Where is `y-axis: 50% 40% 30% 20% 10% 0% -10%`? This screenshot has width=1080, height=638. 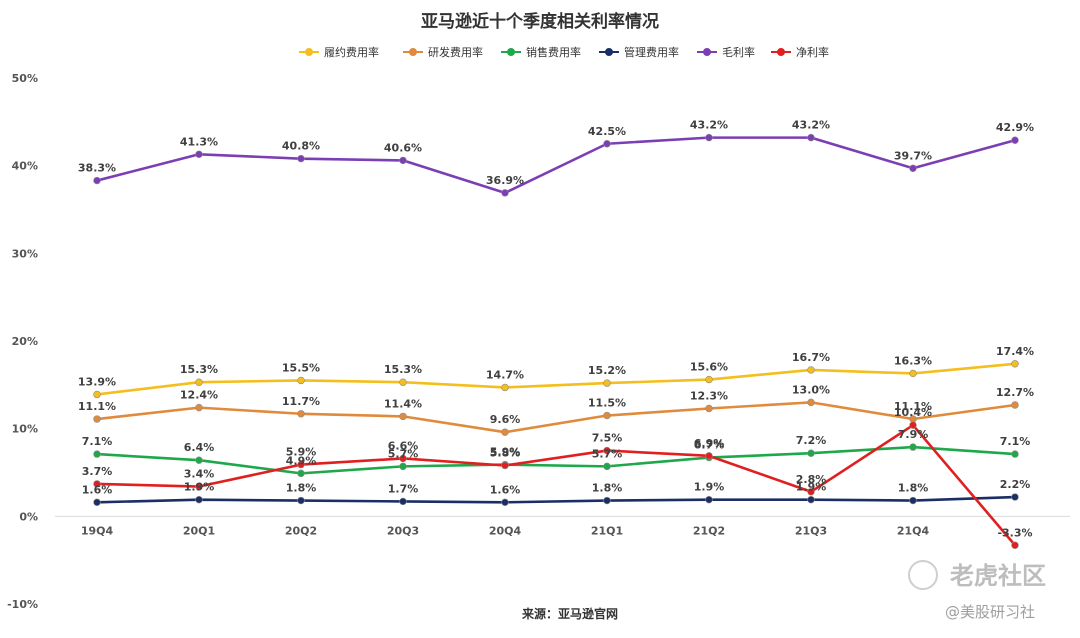 y-axis: 50% 40% 30% 20% 10% 0% -10% is located at coordinates (22, 341).